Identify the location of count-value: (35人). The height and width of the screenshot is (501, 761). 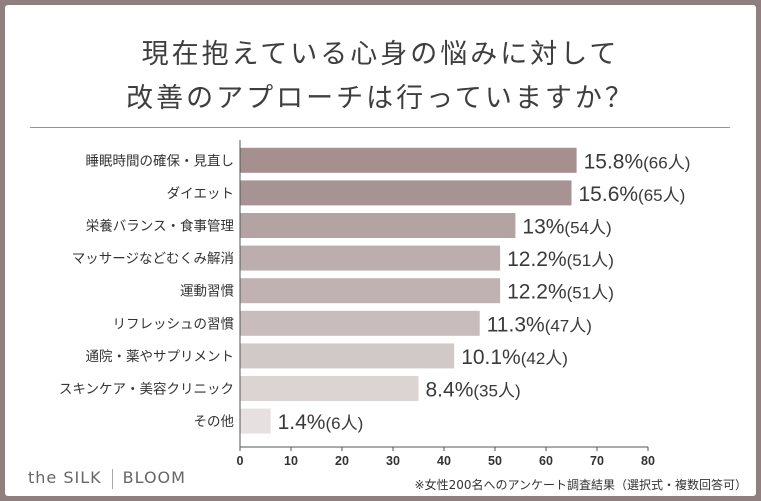
(496, 391).